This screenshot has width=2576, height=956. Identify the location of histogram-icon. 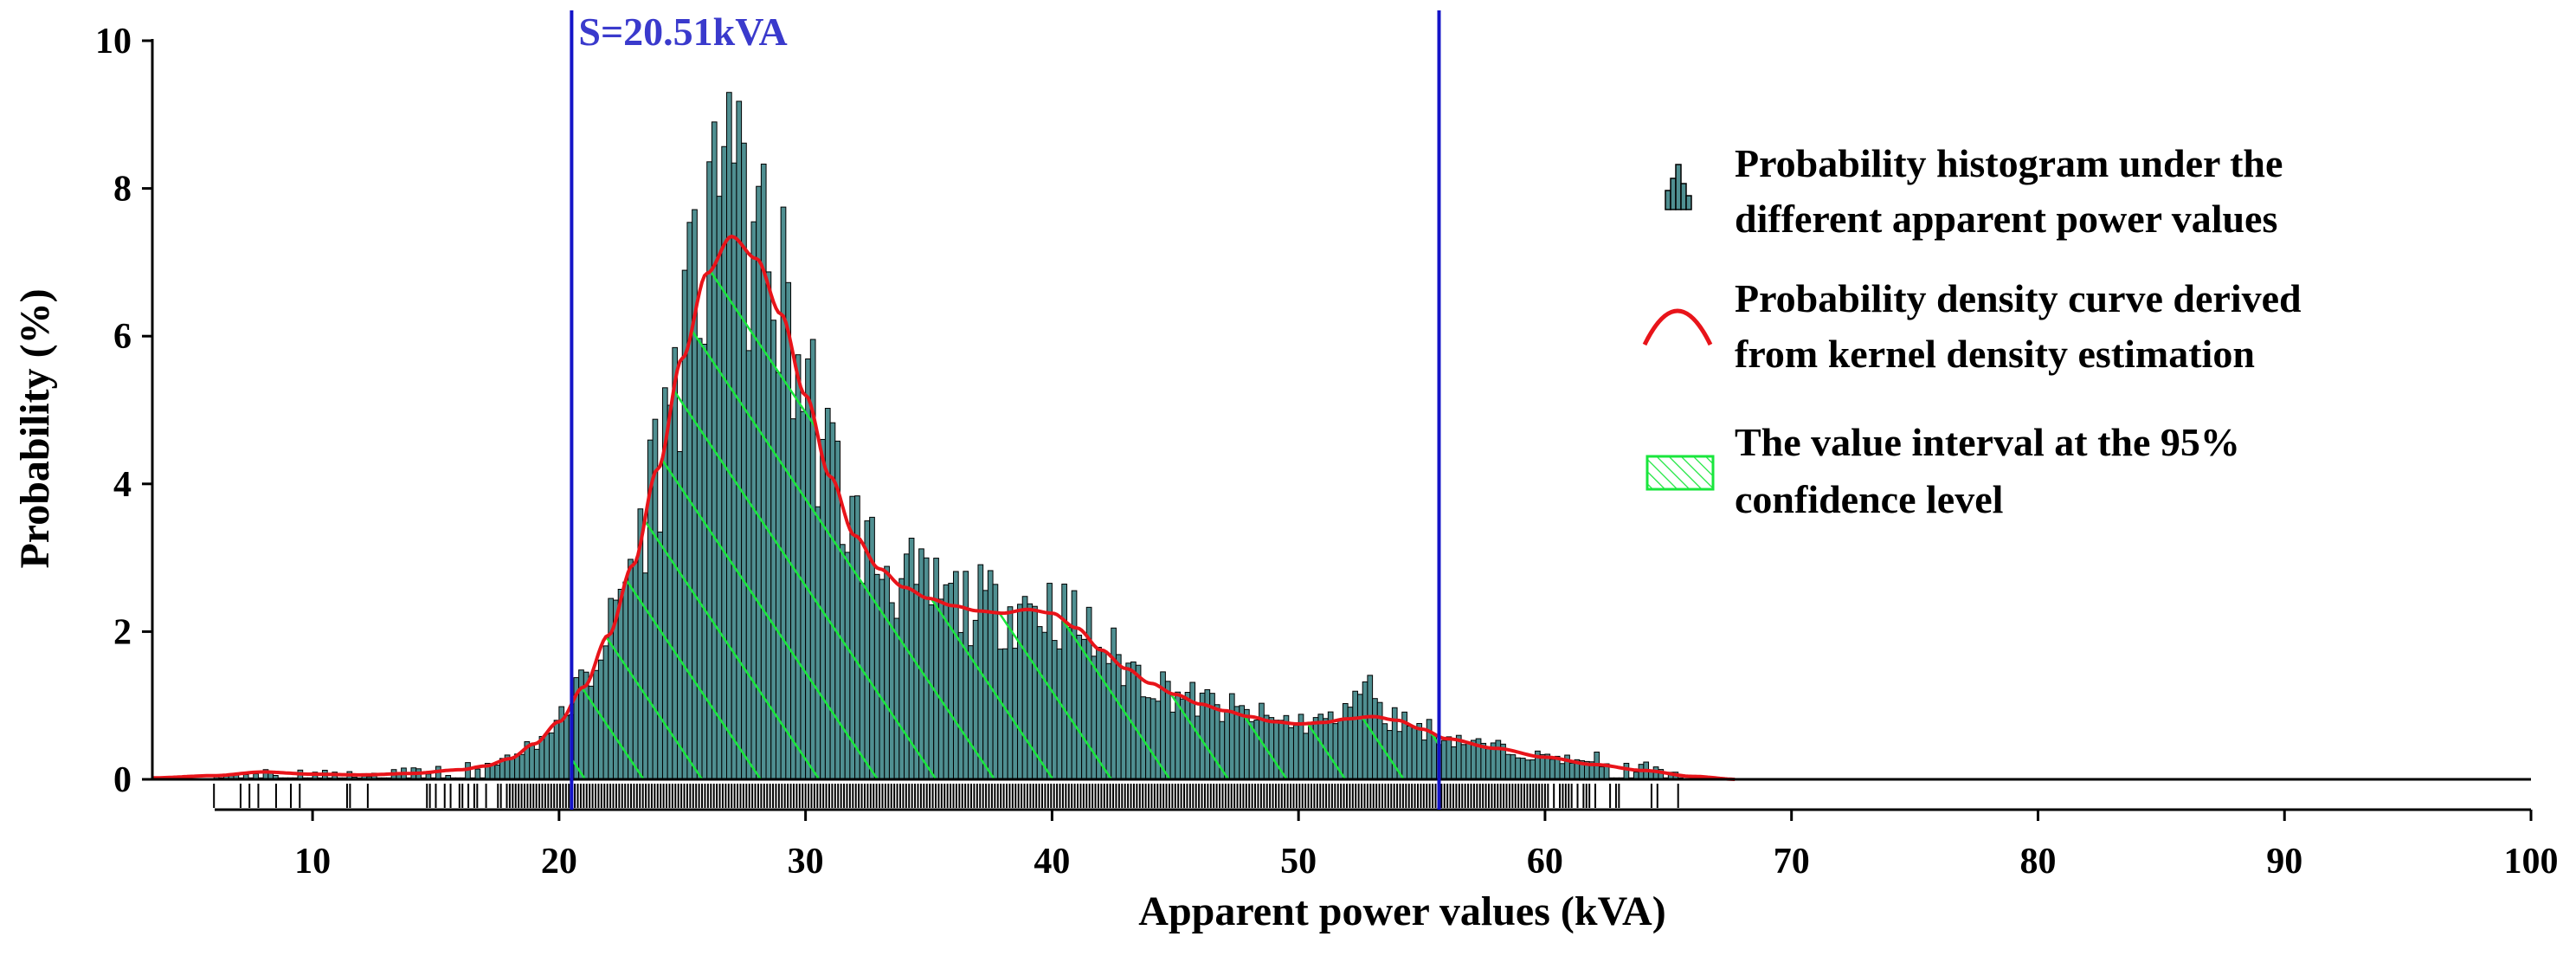
(1678, 187).